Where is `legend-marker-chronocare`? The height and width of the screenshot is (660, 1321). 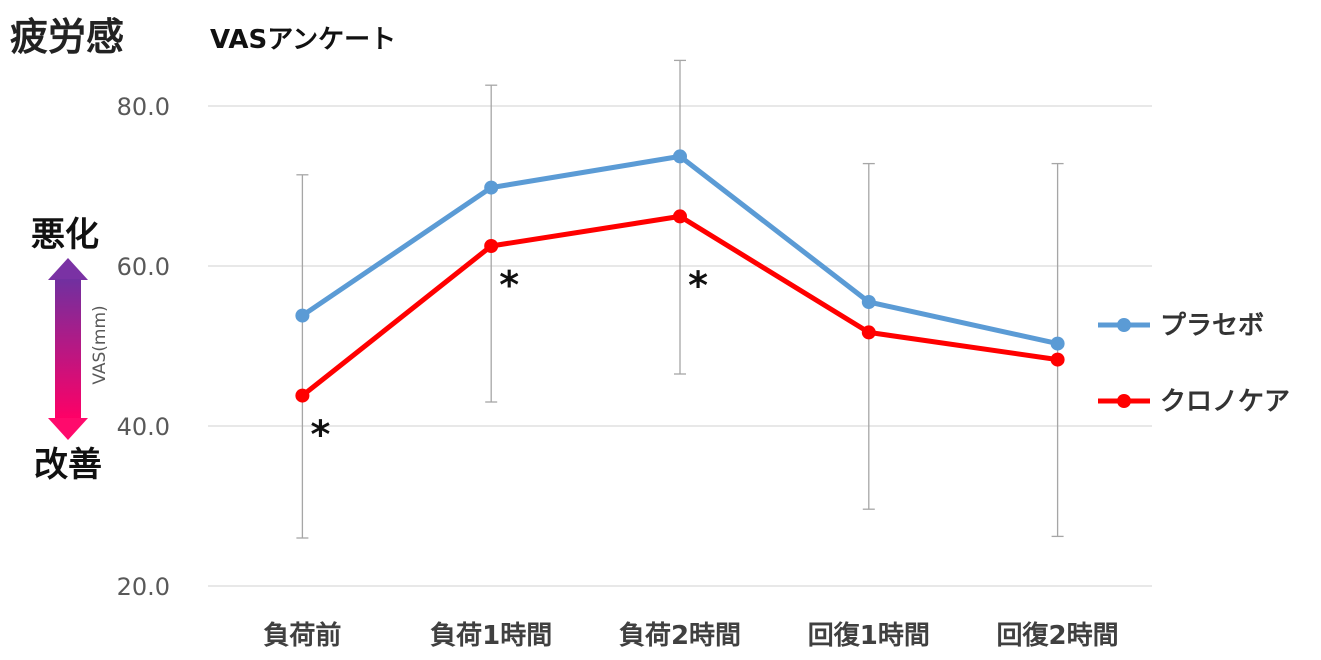
legend-marker-chronocare is located at coordinates (1124, 401).